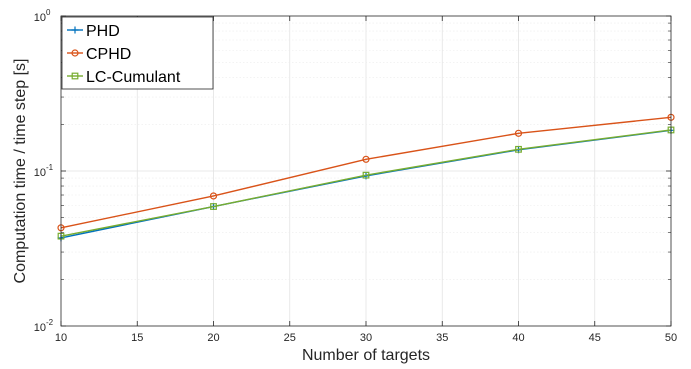 The height and width of the screenshot is (369, 691). I want to click on legend-label: LC-Cumulant, so click(133, 77).